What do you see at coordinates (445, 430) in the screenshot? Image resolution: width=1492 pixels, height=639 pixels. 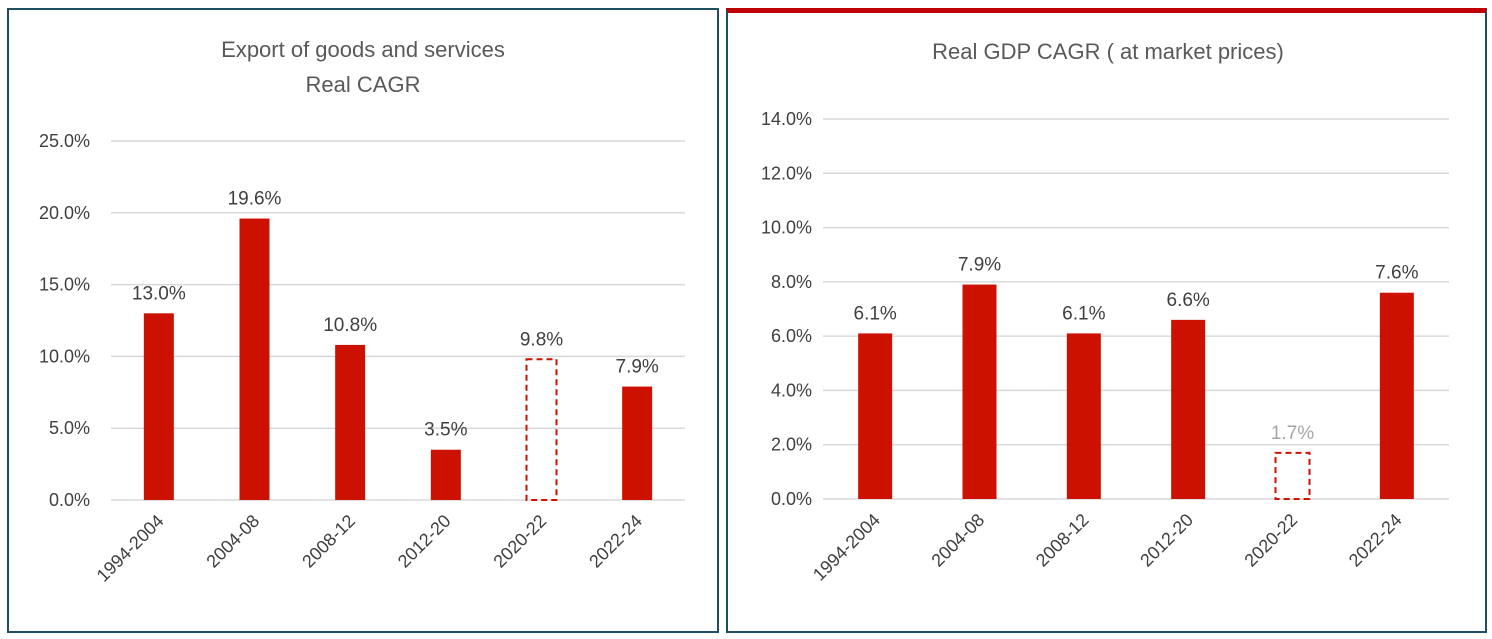 I see `data-label: 3.5%` at bounding box center [445, 430].